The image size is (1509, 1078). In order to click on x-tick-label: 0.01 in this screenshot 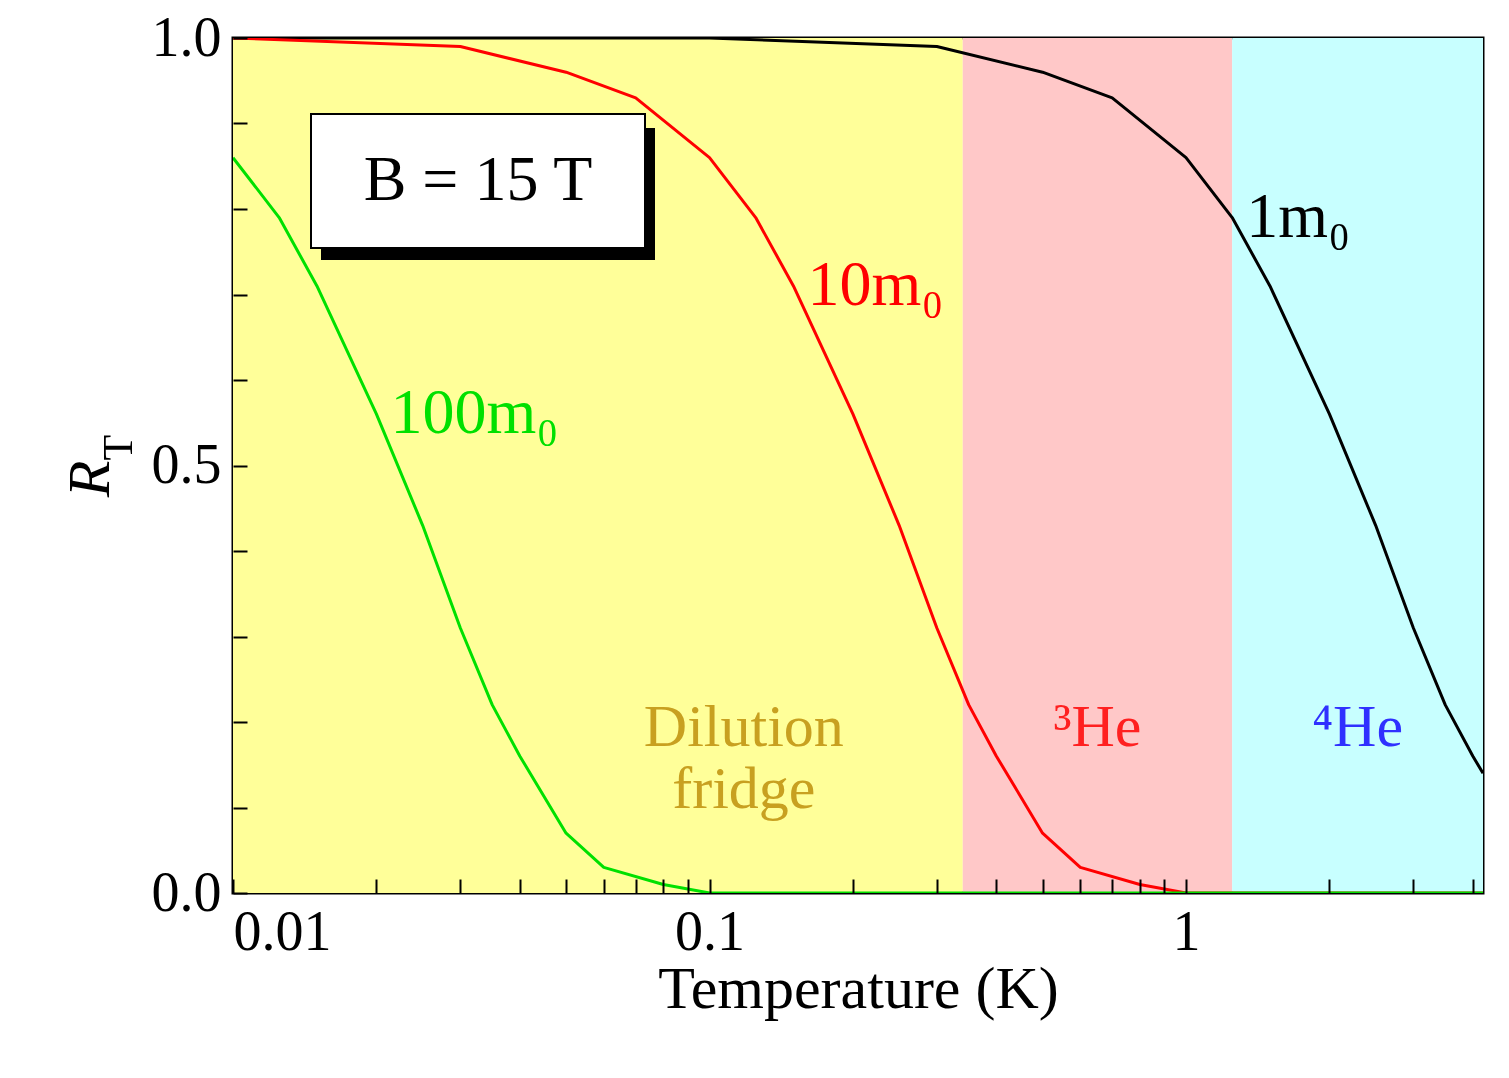, I will do `click(282, 930)`.